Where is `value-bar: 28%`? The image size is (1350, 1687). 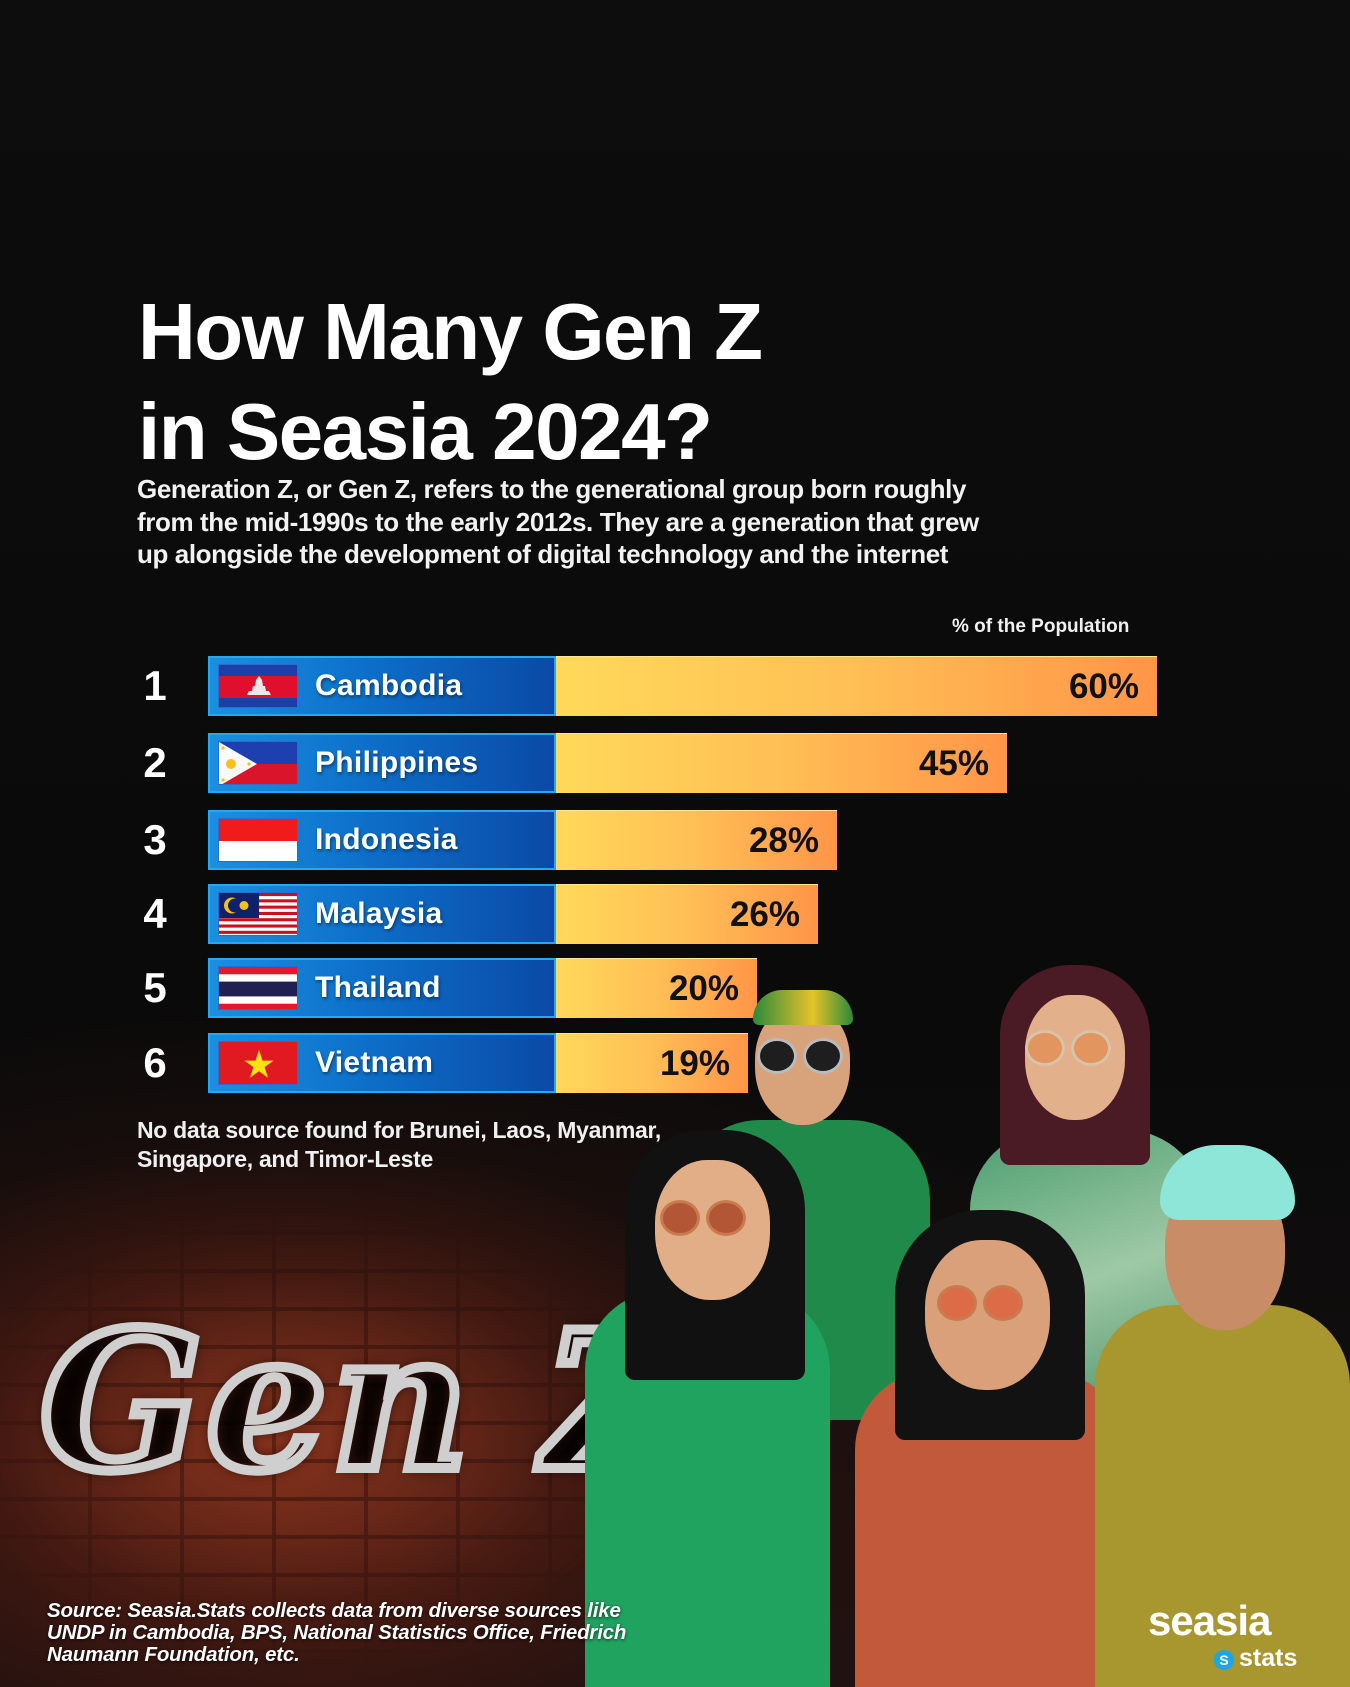 value-bar: 28% is located at coordinates (696, 840).